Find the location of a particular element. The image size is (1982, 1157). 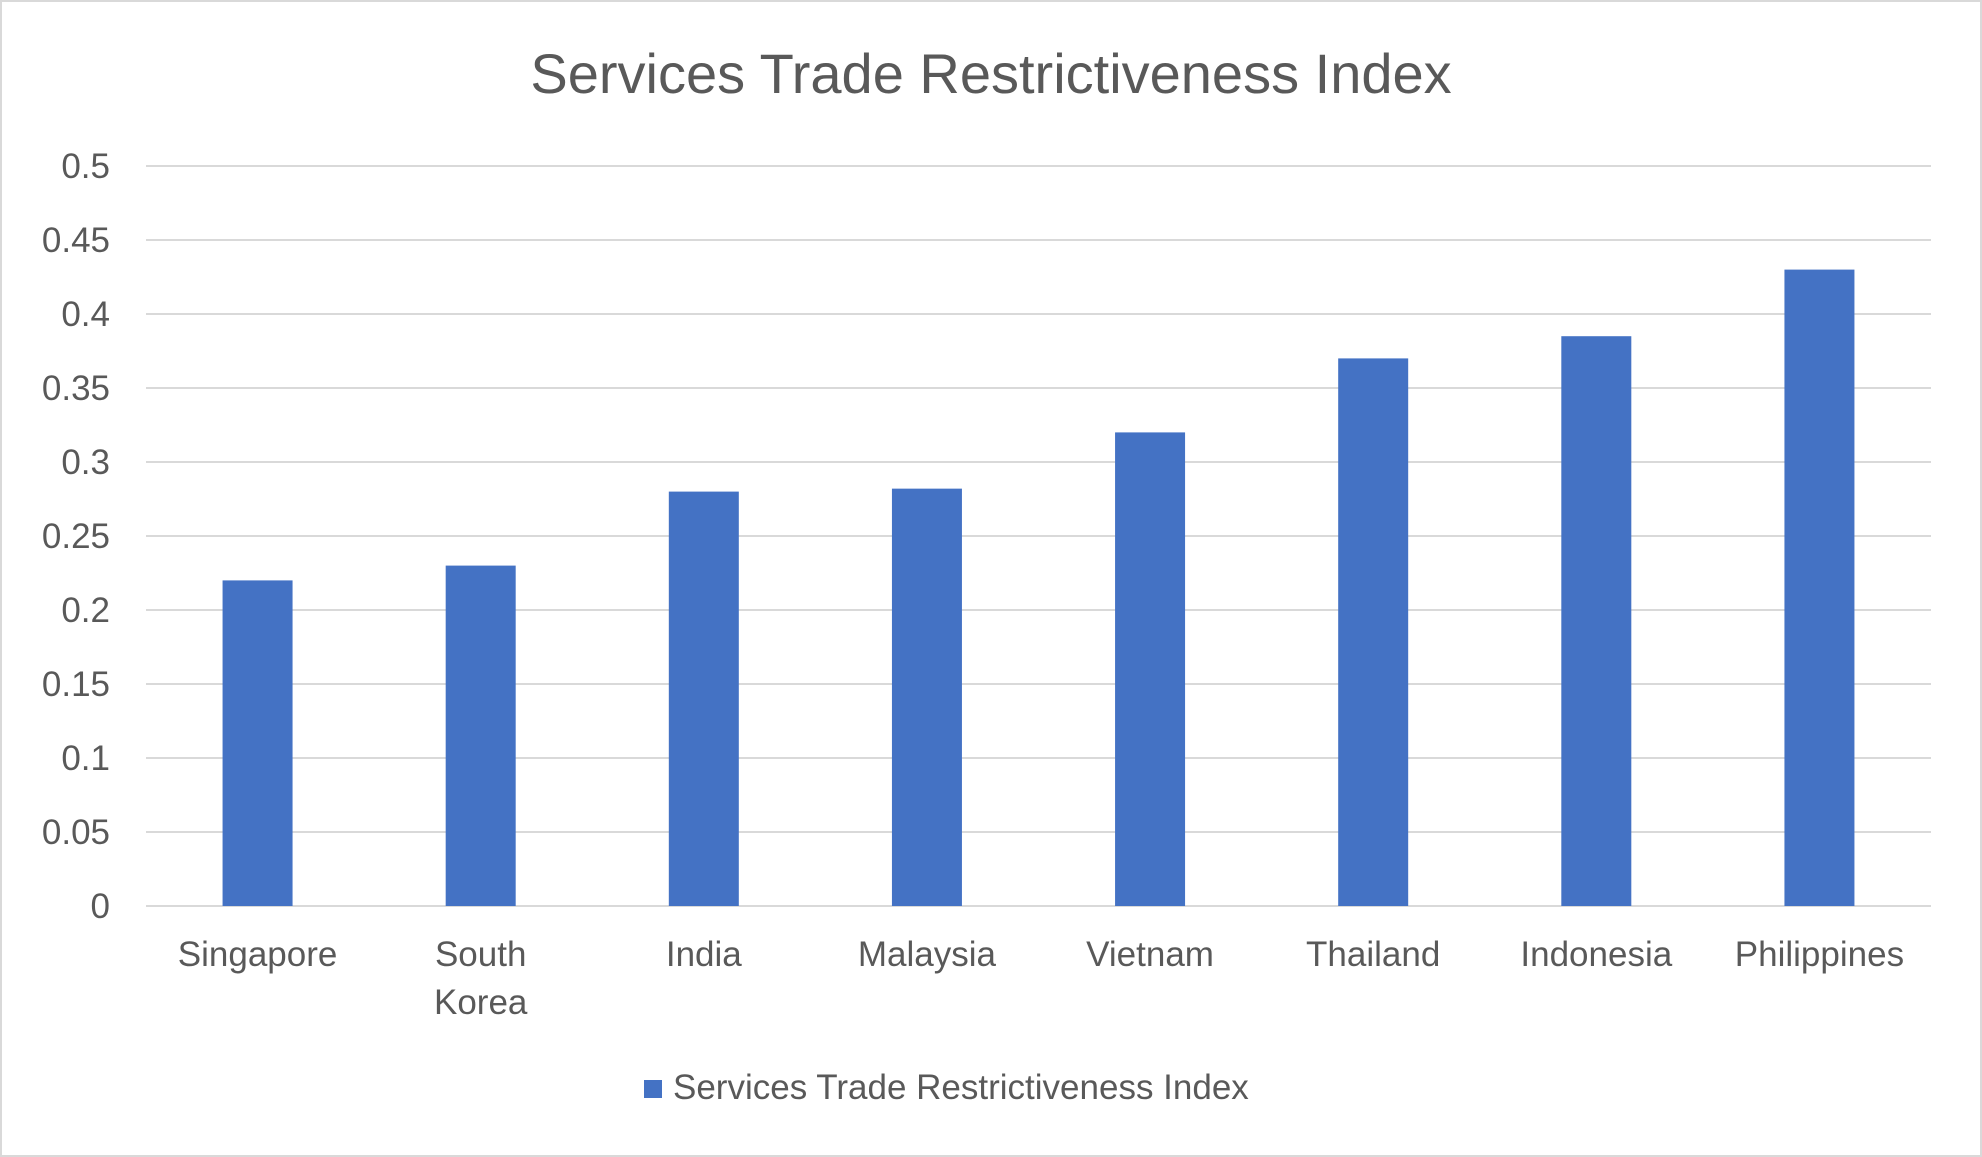

x-tick-label: Philippines is located at coordinates (1819, 954).